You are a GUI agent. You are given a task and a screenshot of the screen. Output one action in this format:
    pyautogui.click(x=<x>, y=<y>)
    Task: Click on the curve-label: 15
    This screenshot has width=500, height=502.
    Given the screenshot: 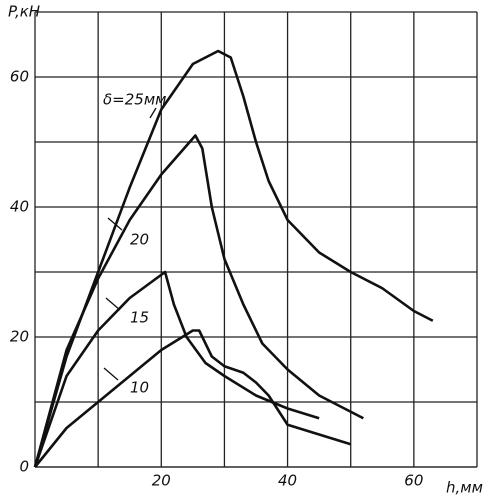 What is the action you would take?
    pyautogui.click(x=139, y=318)
    